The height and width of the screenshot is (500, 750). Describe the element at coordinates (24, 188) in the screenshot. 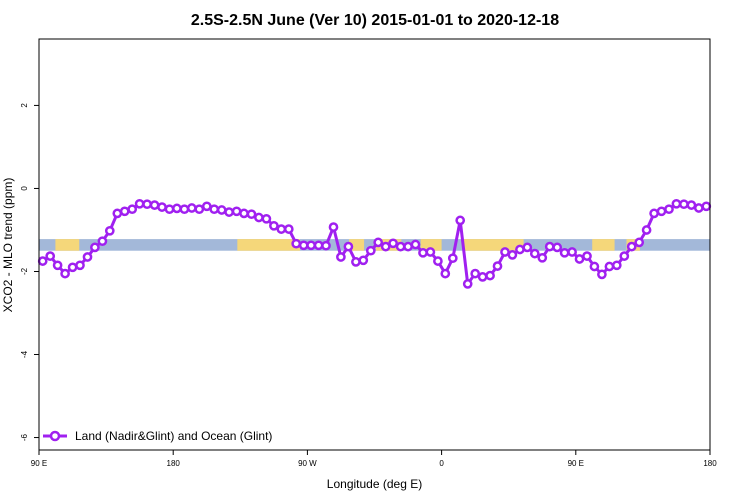

I see `y-tick-label: 0` at that location.